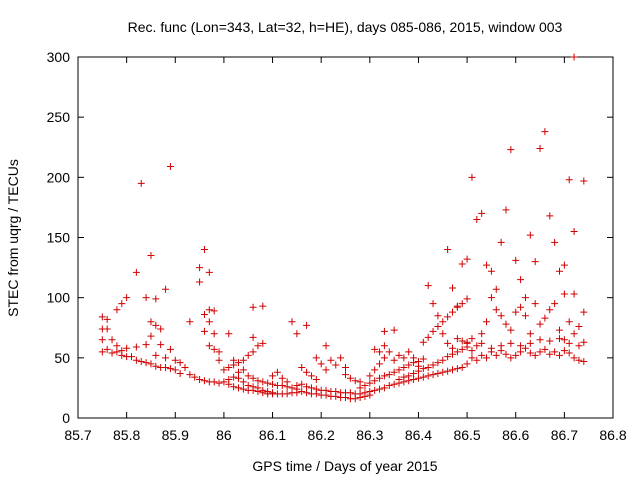 The image size is (640, 480). I want to click on x-tick-label: 86.8, so click(612, 435).